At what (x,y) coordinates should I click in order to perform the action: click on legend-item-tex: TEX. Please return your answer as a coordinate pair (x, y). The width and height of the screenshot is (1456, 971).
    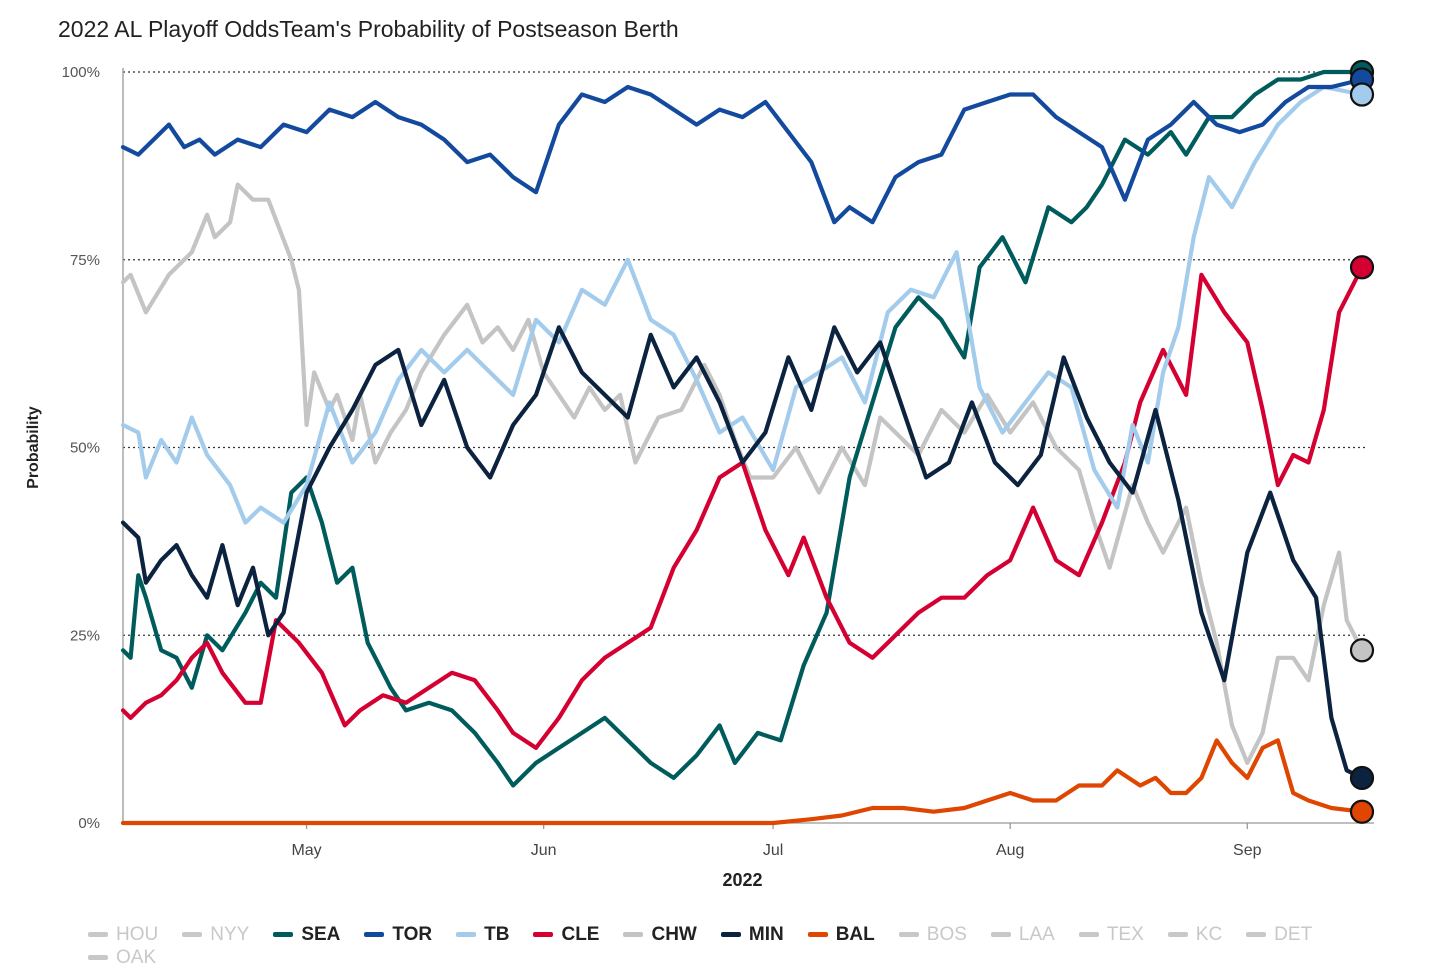
    Looking at the image, I should click on (1111, 934).